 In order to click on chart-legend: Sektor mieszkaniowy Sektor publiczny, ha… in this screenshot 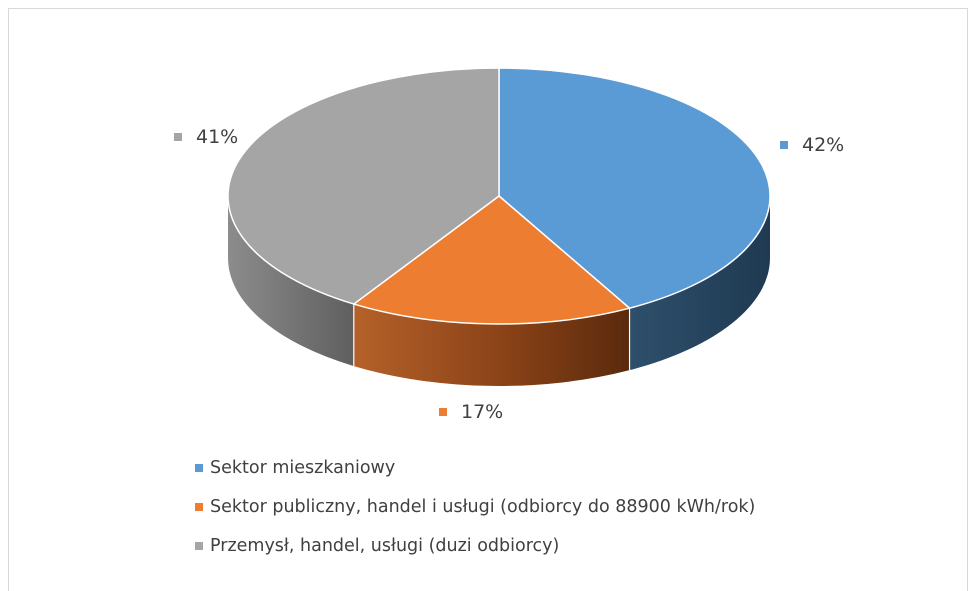, I will do `click(475, 516)`.